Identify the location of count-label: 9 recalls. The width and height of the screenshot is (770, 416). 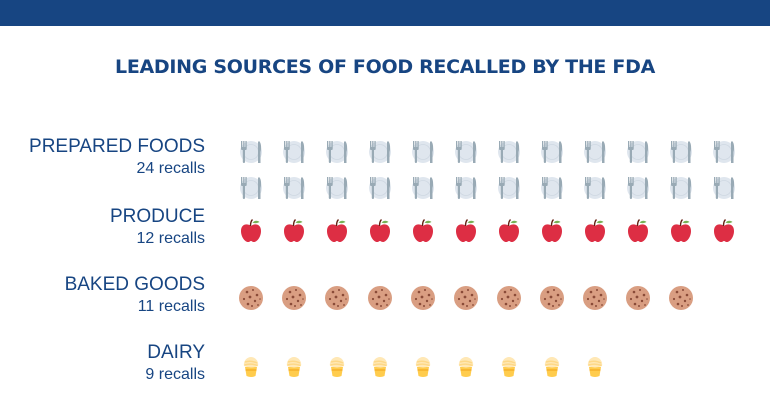
(175, 374).